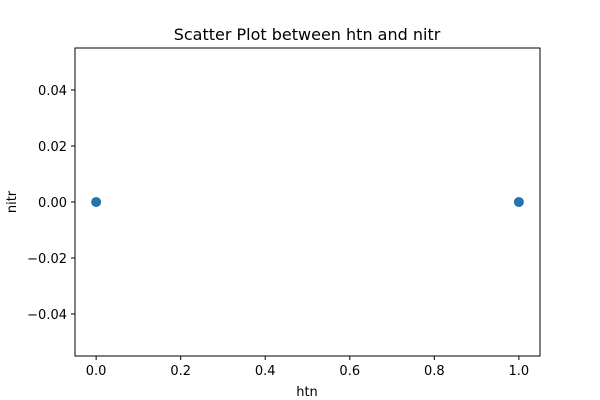 The width and height of the screenshot is (600, 400). What do you see at coordinates (96, 371) in the screenshot?
I see `x-tick-label: 0.0` at bounding box center [96, 371].